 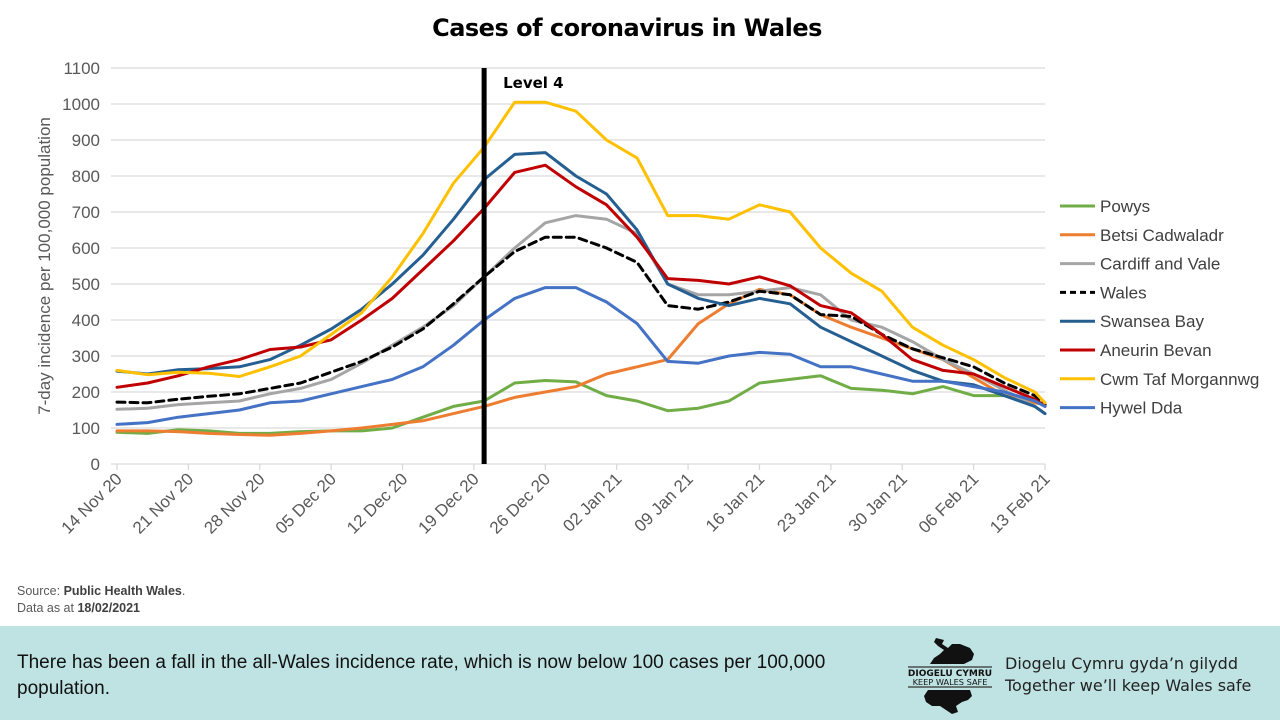 I want to click on x-tick-label: 14 Nov 20, so click(x=92, y=503).